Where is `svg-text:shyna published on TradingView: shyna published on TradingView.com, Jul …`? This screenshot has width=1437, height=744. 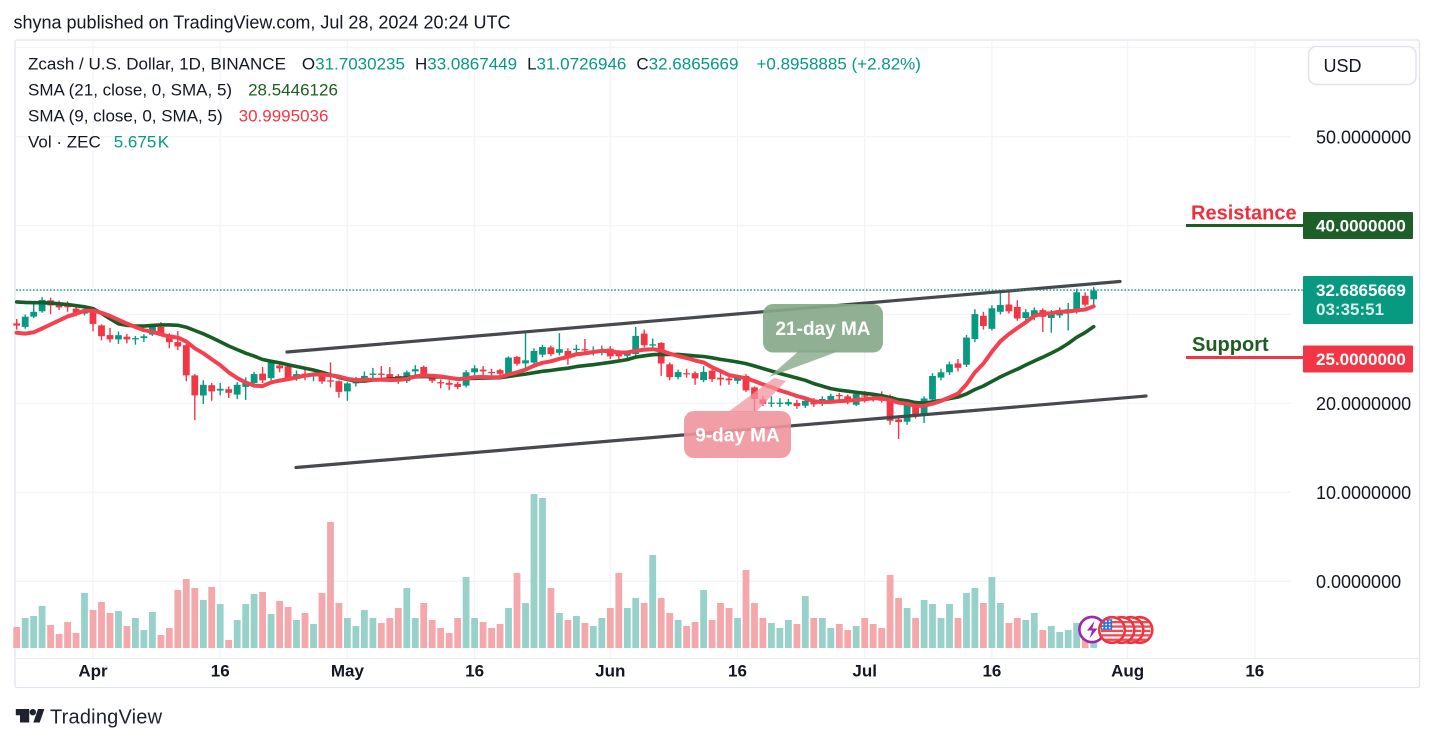 svg-text:shyna published on TradingView: shyna published on TradingView.com, Jul … is located at coordinates (262, 23).